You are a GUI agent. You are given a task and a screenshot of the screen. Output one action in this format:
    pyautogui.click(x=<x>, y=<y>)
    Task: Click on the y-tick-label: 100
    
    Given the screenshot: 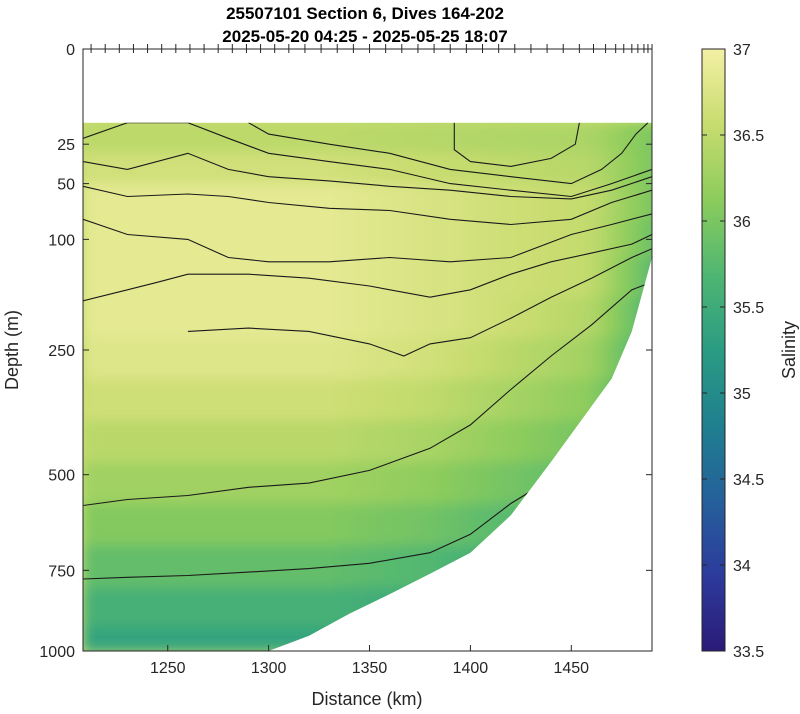 What is the action you would take?
    pyautogui.click(x=61, y=240)
    